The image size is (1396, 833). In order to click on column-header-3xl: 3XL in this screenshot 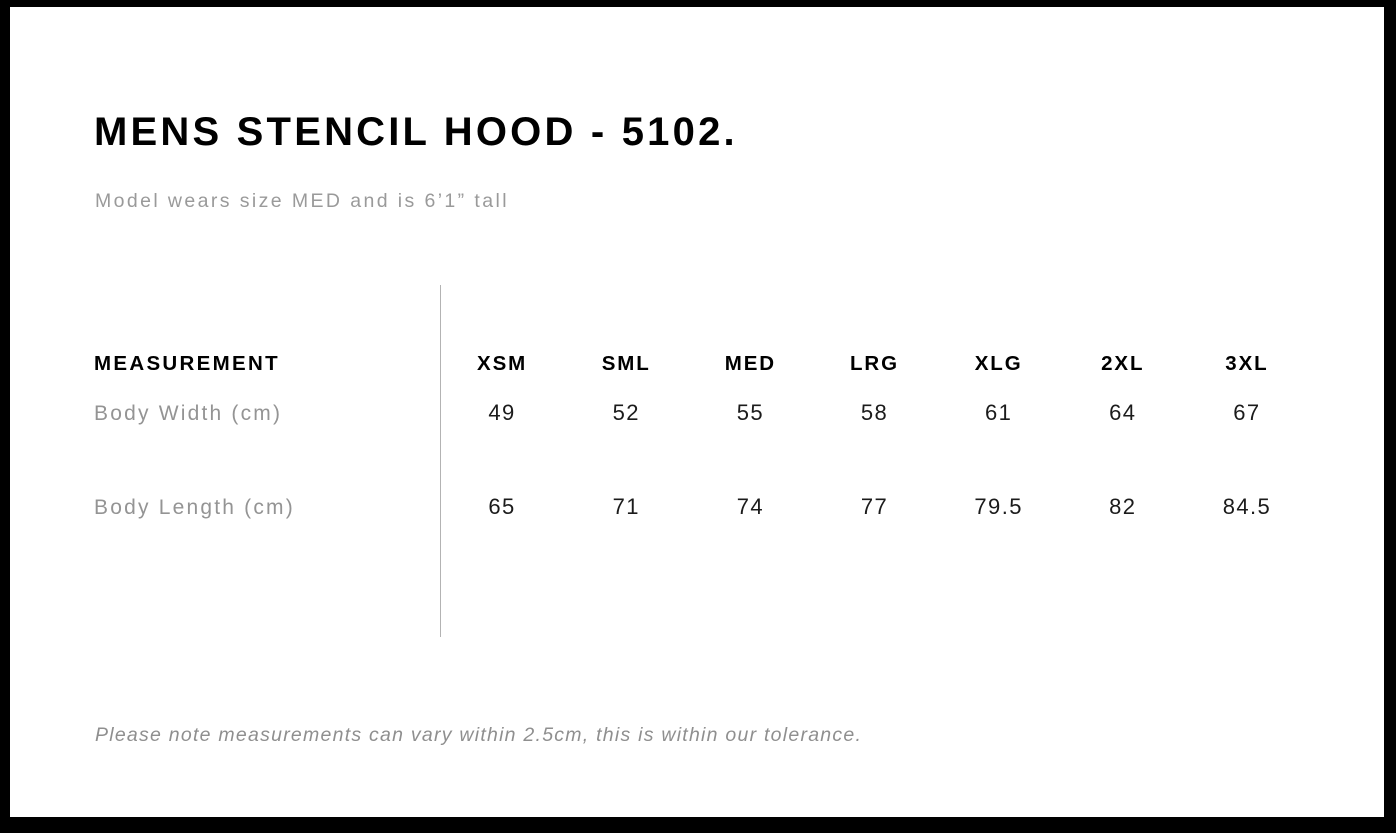, I will do `click(1247, 363)`.